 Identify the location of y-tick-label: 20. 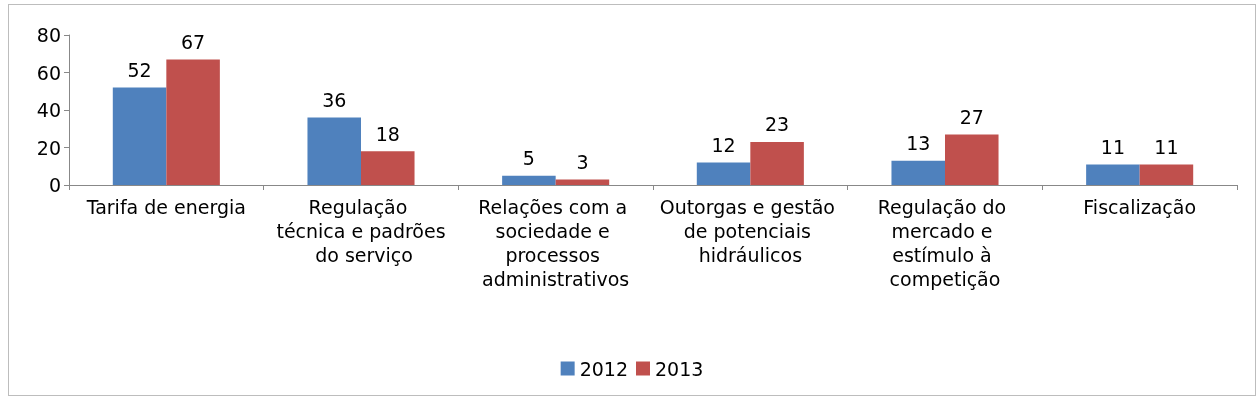
(48, 147).